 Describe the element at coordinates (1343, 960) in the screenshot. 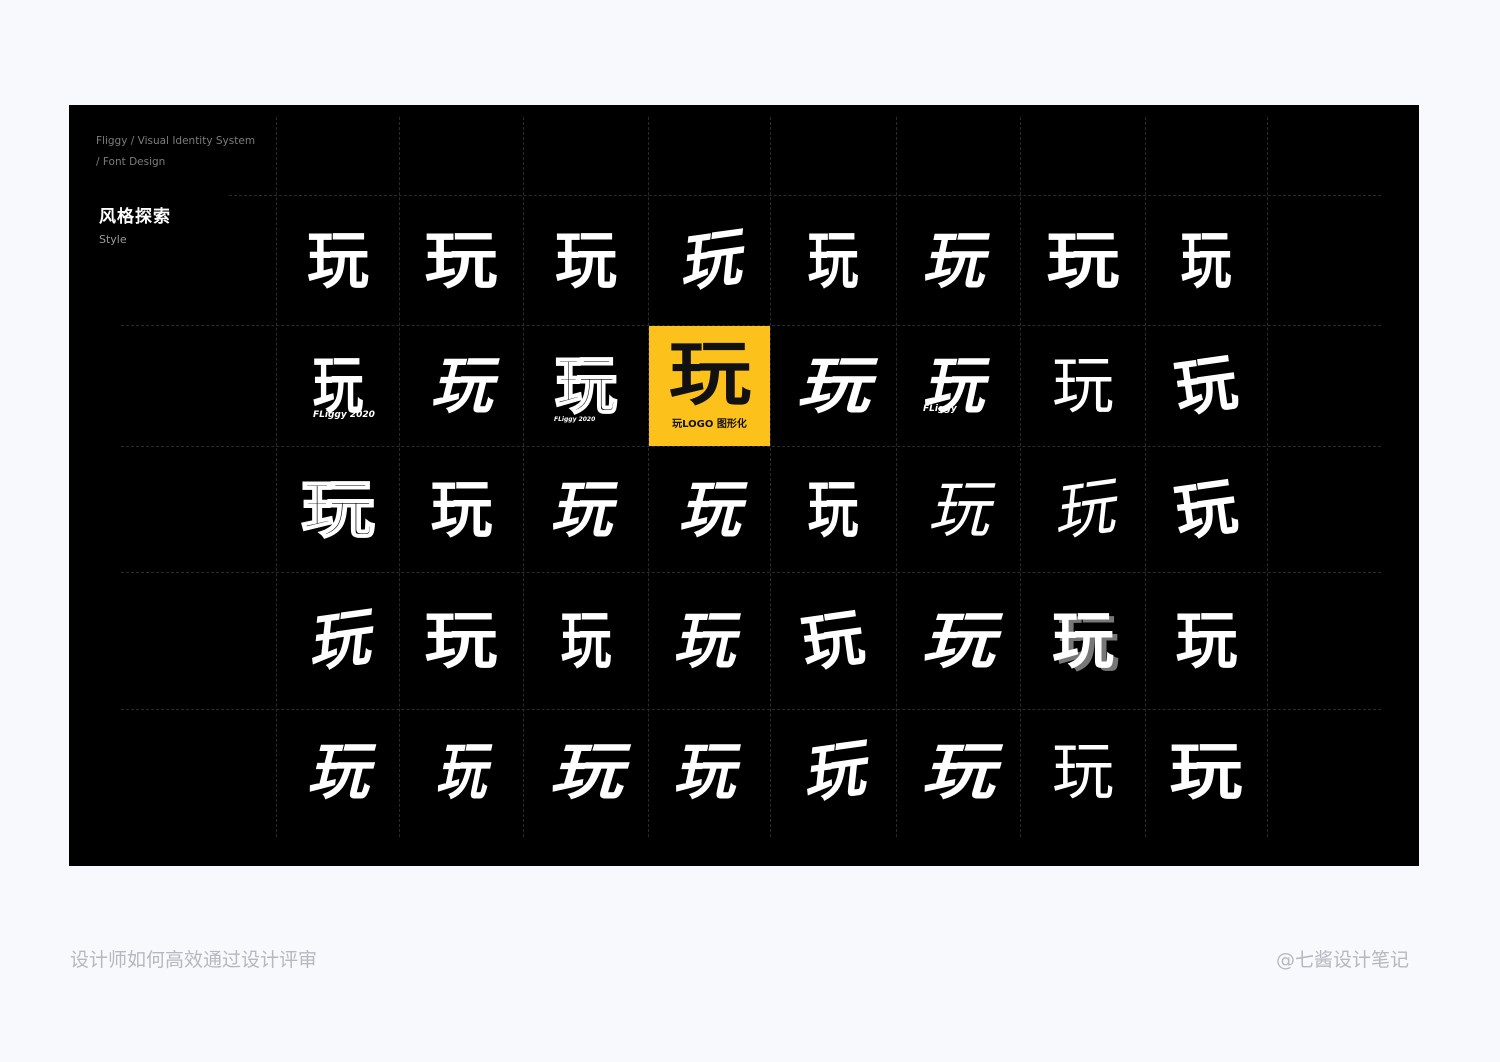

I see `footer-author-handle: @七酱设计笔记` at that location.